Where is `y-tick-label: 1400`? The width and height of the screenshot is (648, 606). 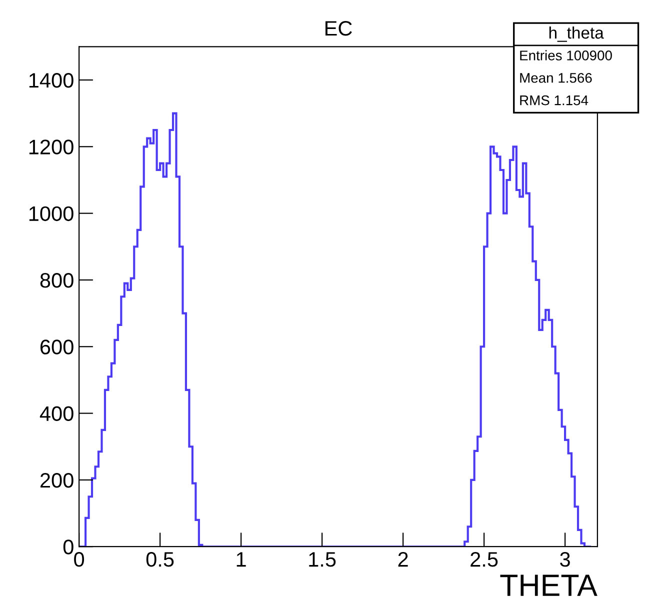
y-tick-label: 1400 is located at coordinates (51, 80).